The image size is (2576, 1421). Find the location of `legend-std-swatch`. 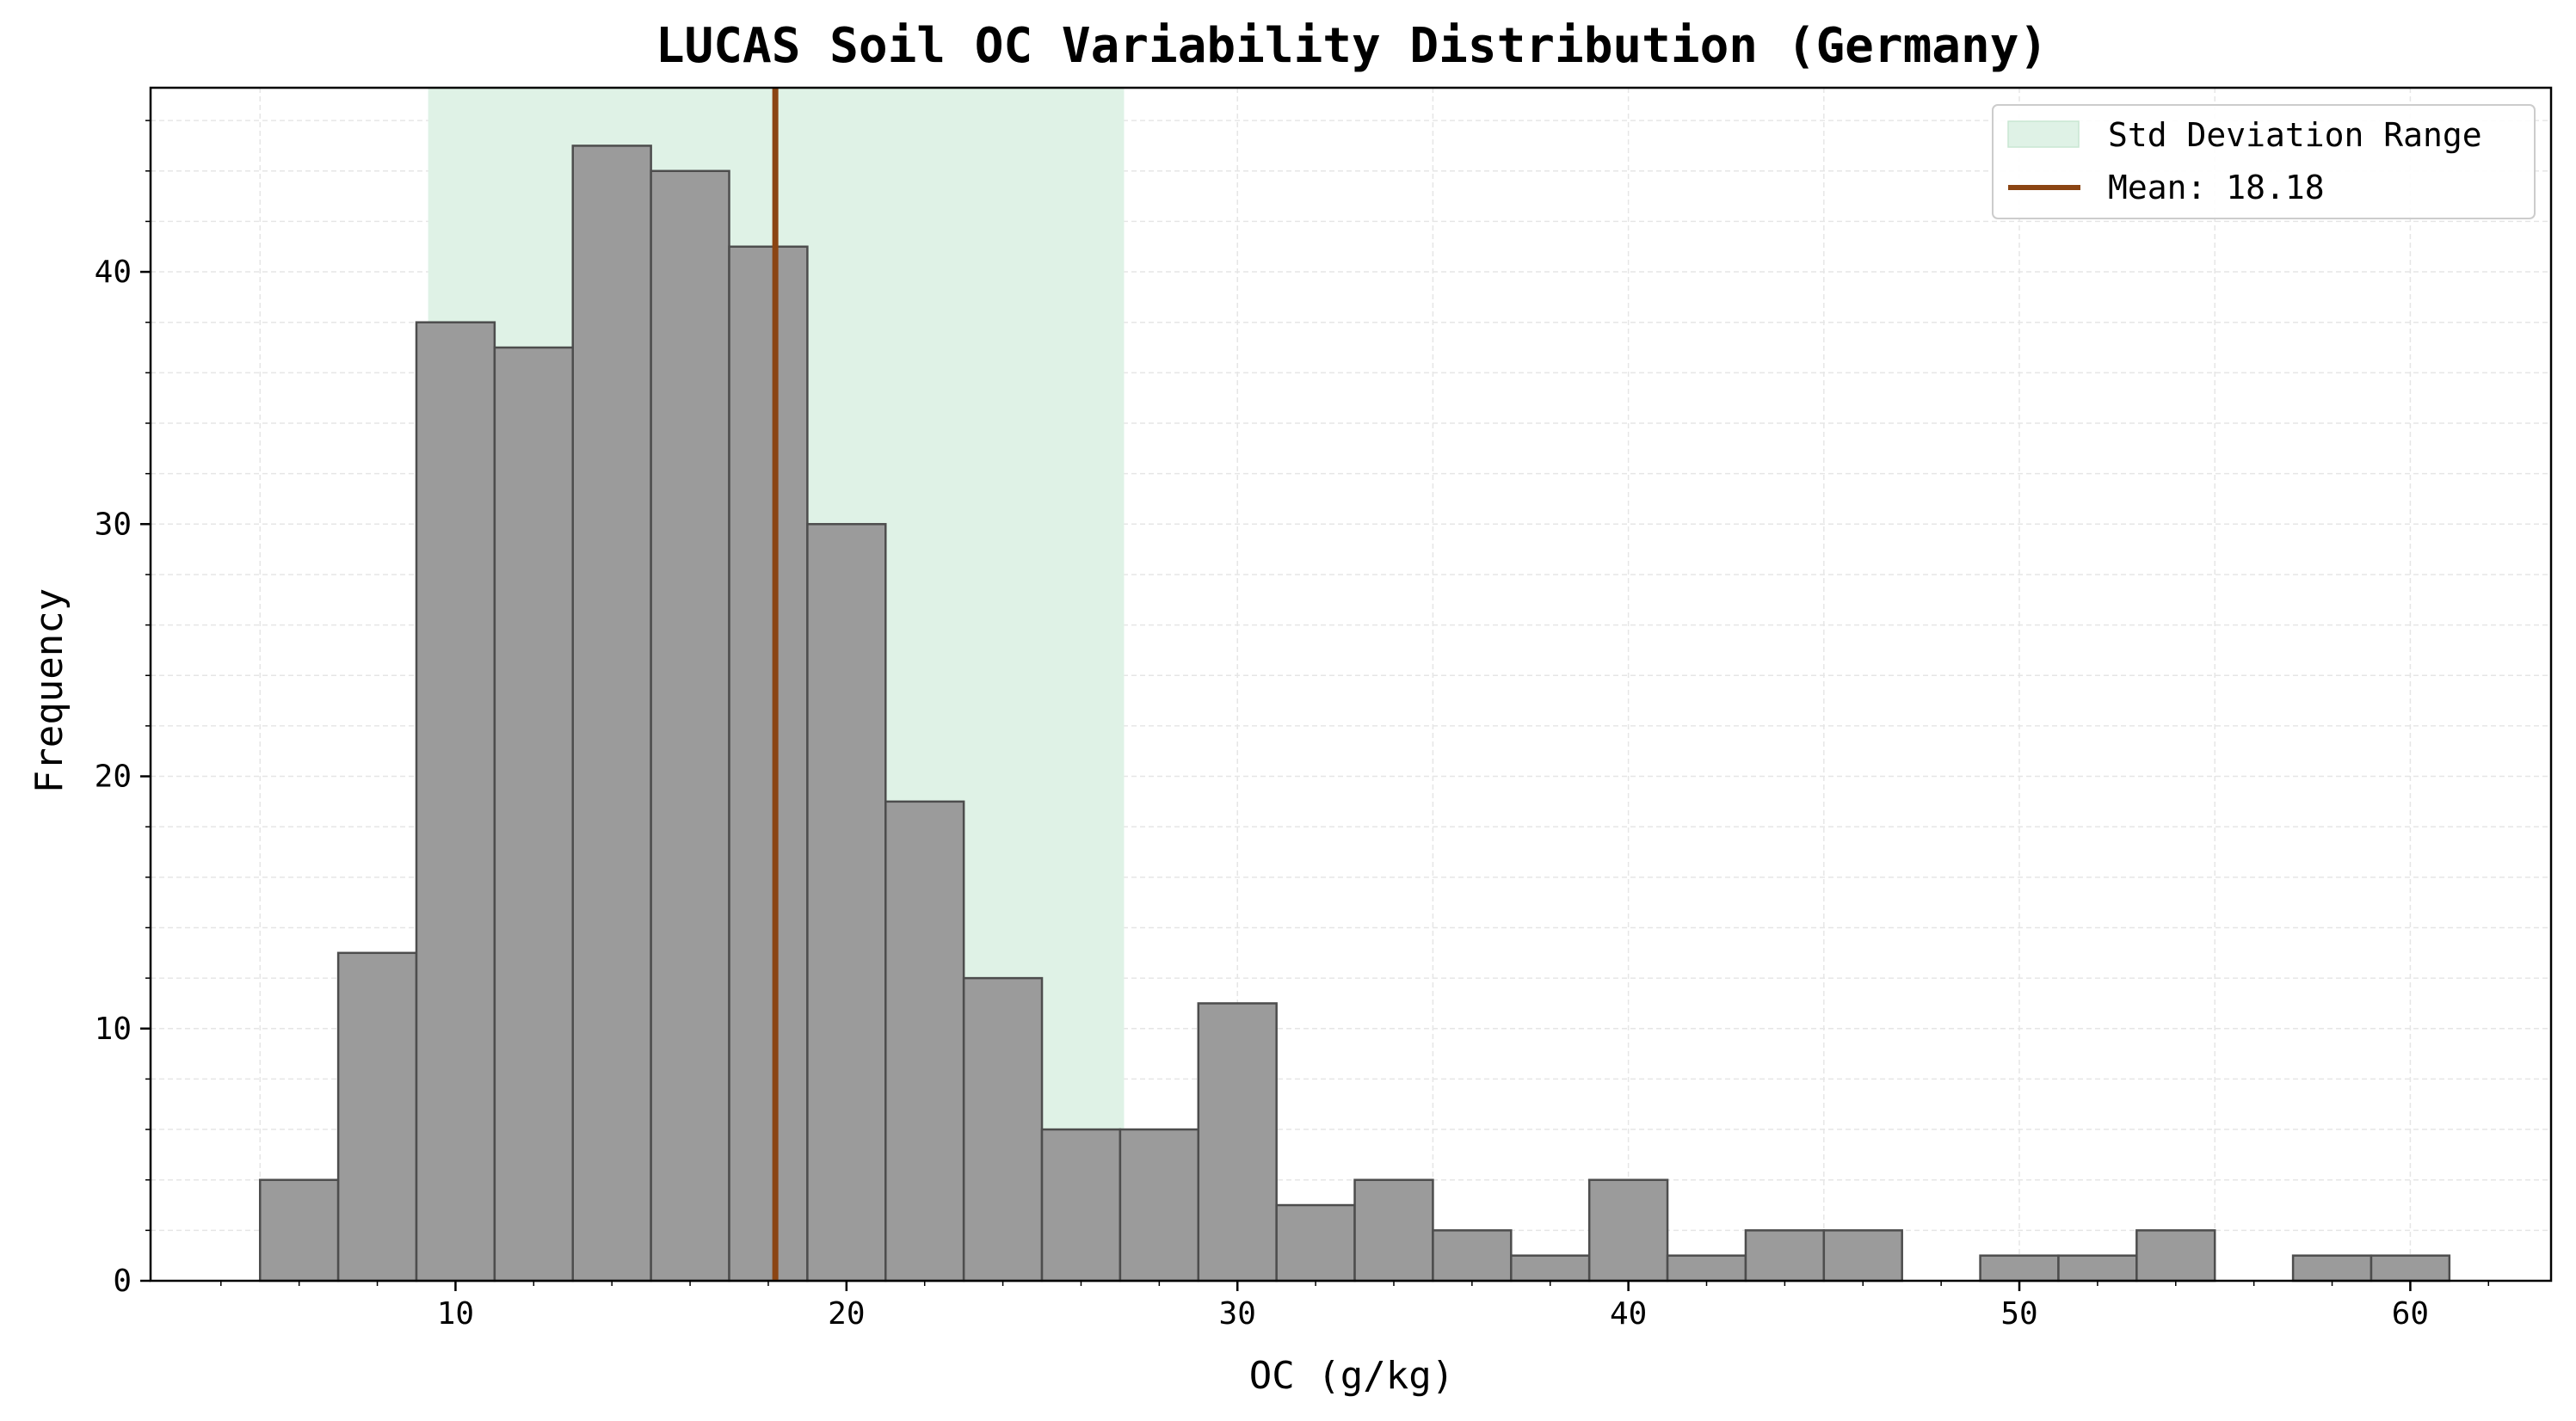

legend-std-swatch is located at coordinates (2044, 134).